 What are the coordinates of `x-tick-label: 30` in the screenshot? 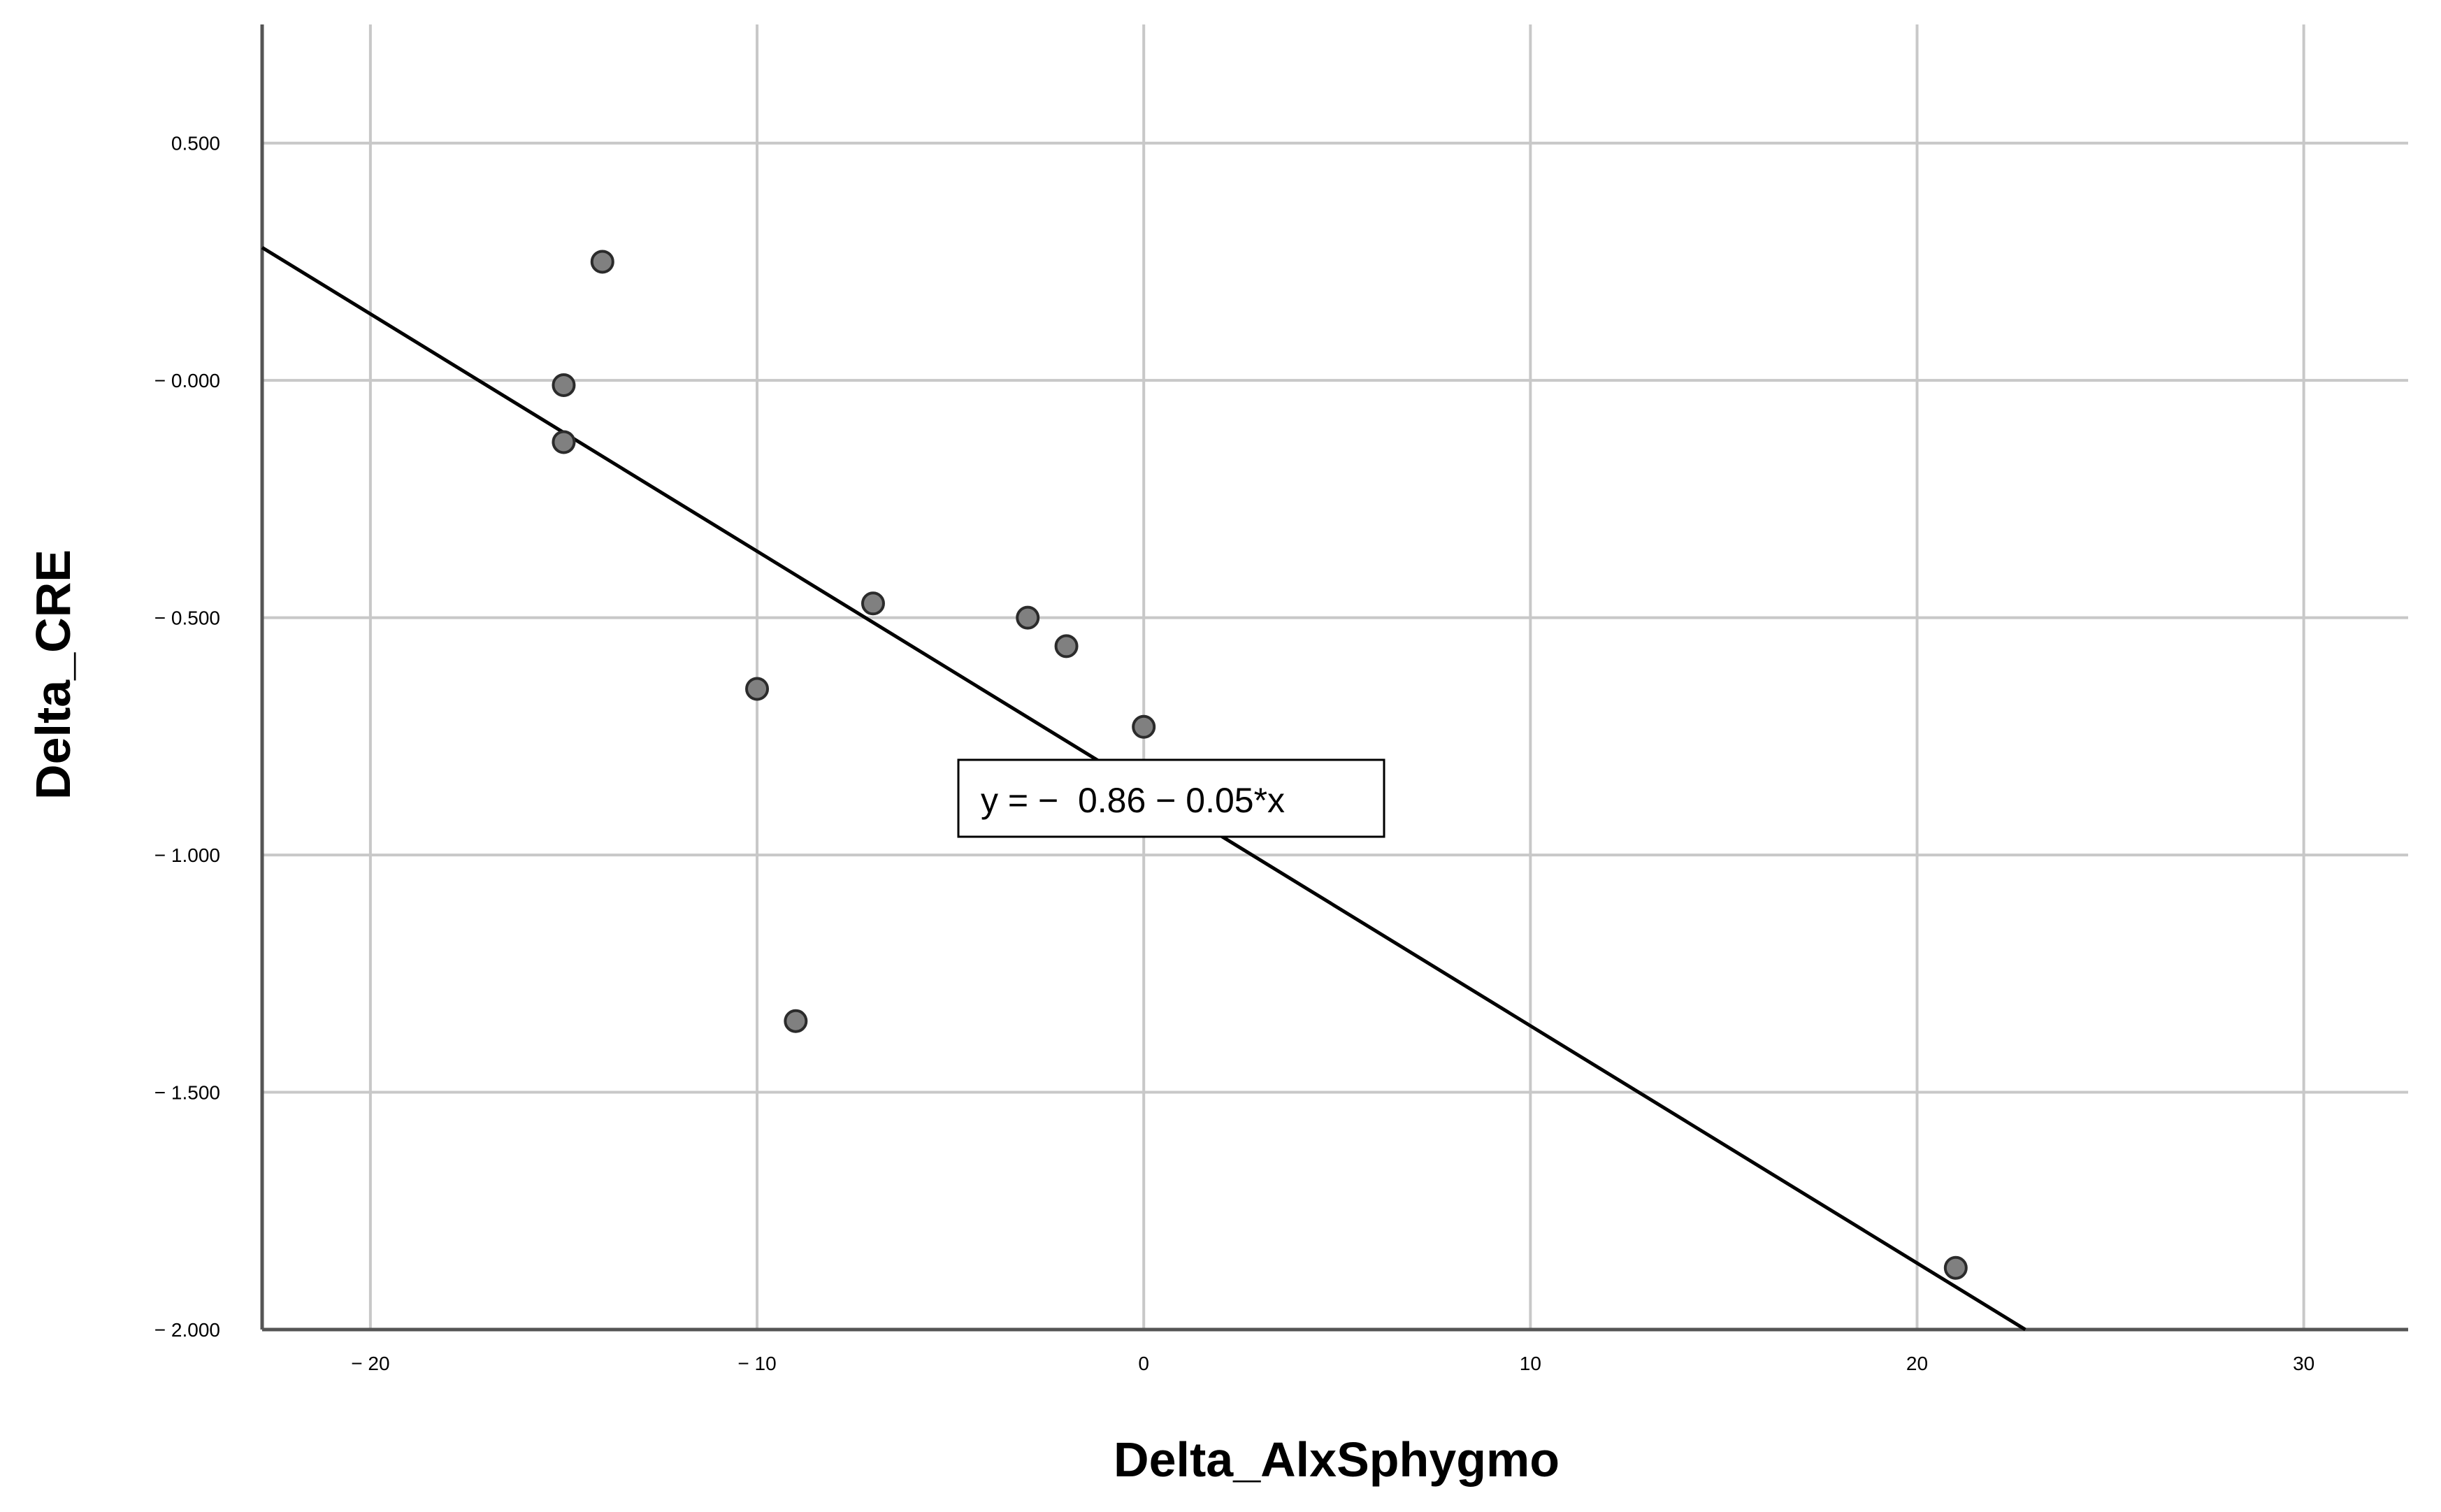 It's located at (2303, 1363).